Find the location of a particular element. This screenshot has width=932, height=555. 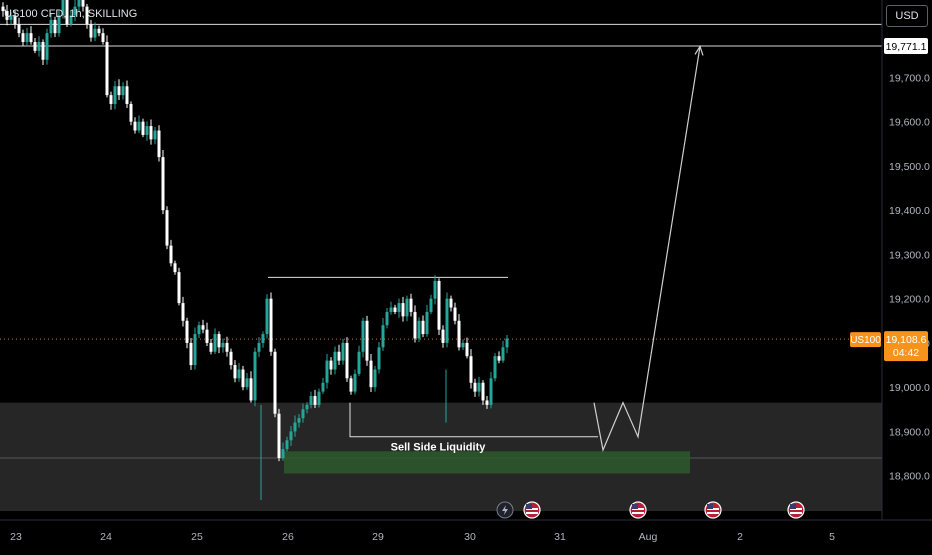

price-tick-label: 18,900.0 is located at coordinates (909, 432).